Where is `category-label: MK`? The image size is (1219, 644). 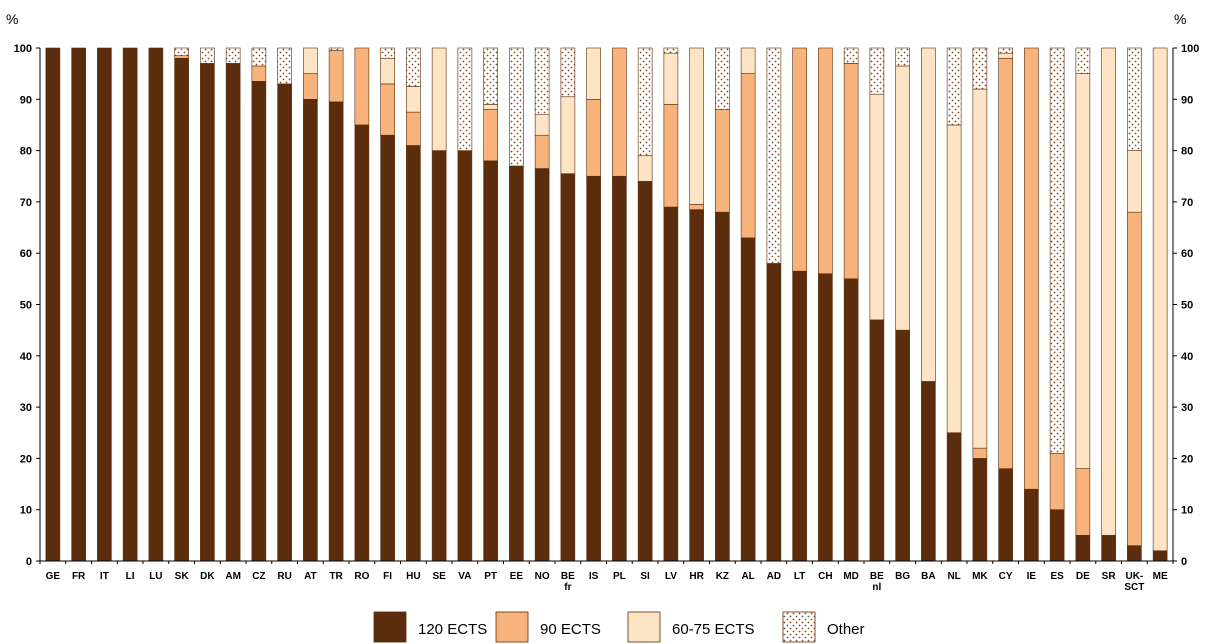
category-label: MK is located at coordinates (980, 576).